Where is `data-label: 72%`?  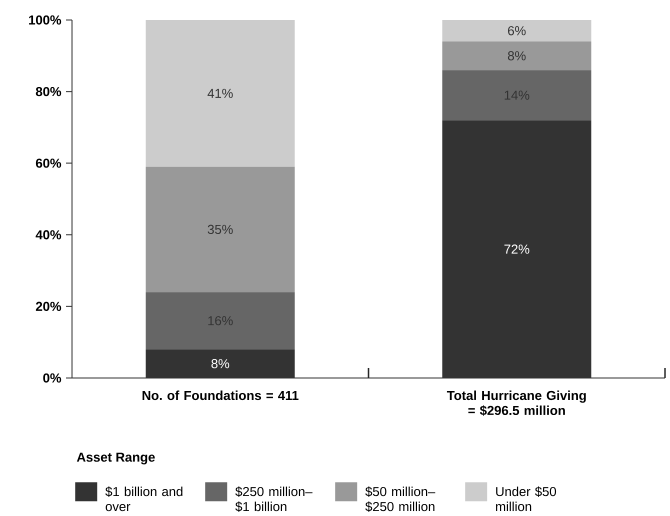
data-label: 72% is located at coordinates (517, 249).